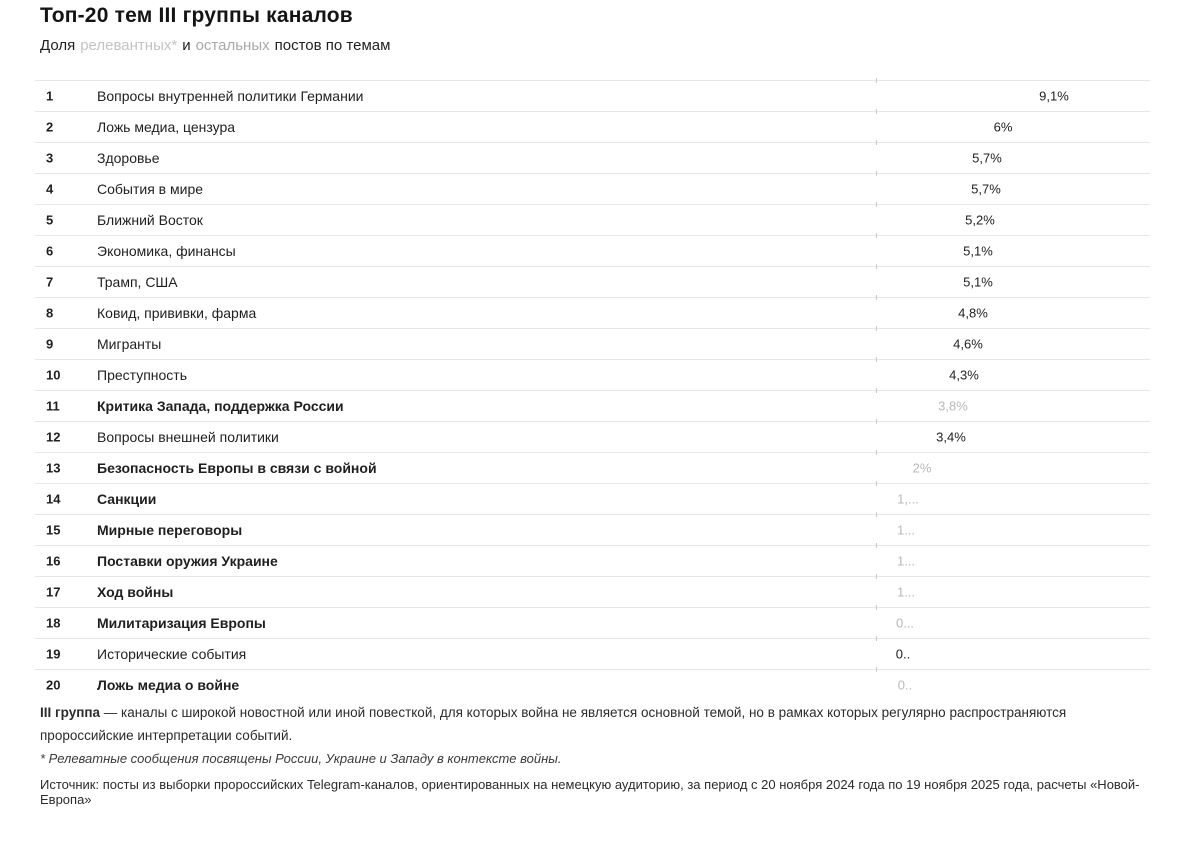 The height and width of the screenshot is (845, 1183). Describe the element at coordinates (53, 685) in the screenshot. I see `row-rank: 20` at that location.